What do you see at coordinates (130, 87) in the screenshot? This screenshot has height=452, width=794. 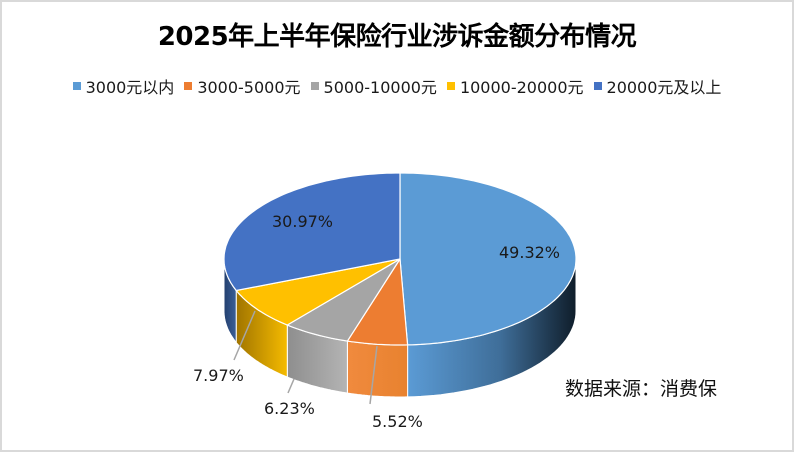 I see `legend-label: 3000元以内` at bounding box center [130, 87].